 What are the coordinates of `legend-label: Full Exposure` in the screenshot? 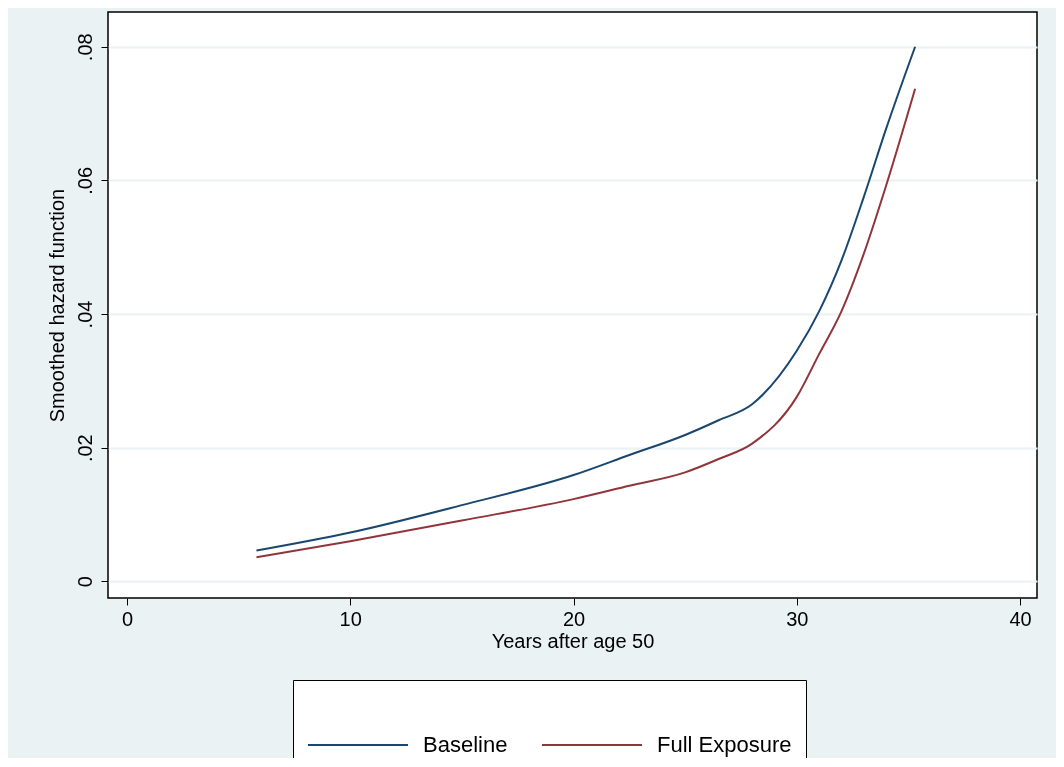 It's located at (724, 744).